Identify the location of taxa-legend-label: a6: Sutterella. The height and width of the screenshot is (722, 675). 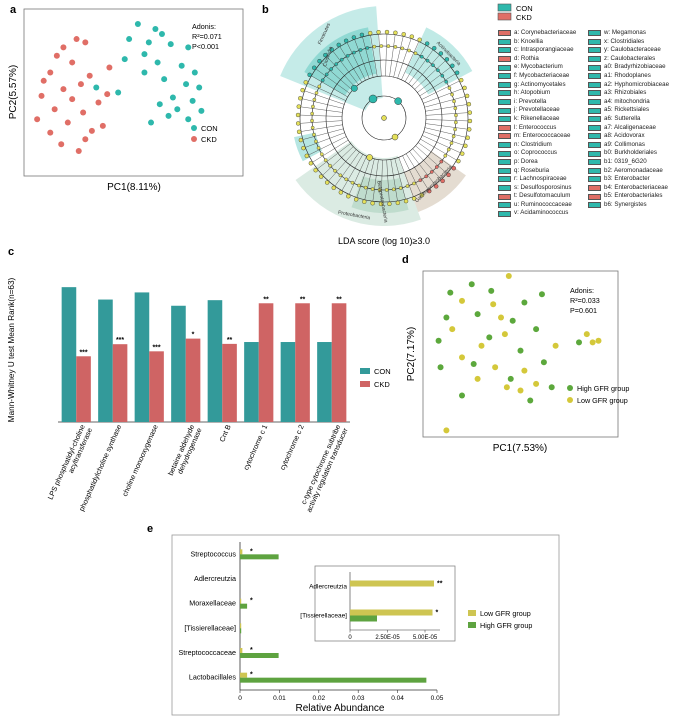
(622, 118).